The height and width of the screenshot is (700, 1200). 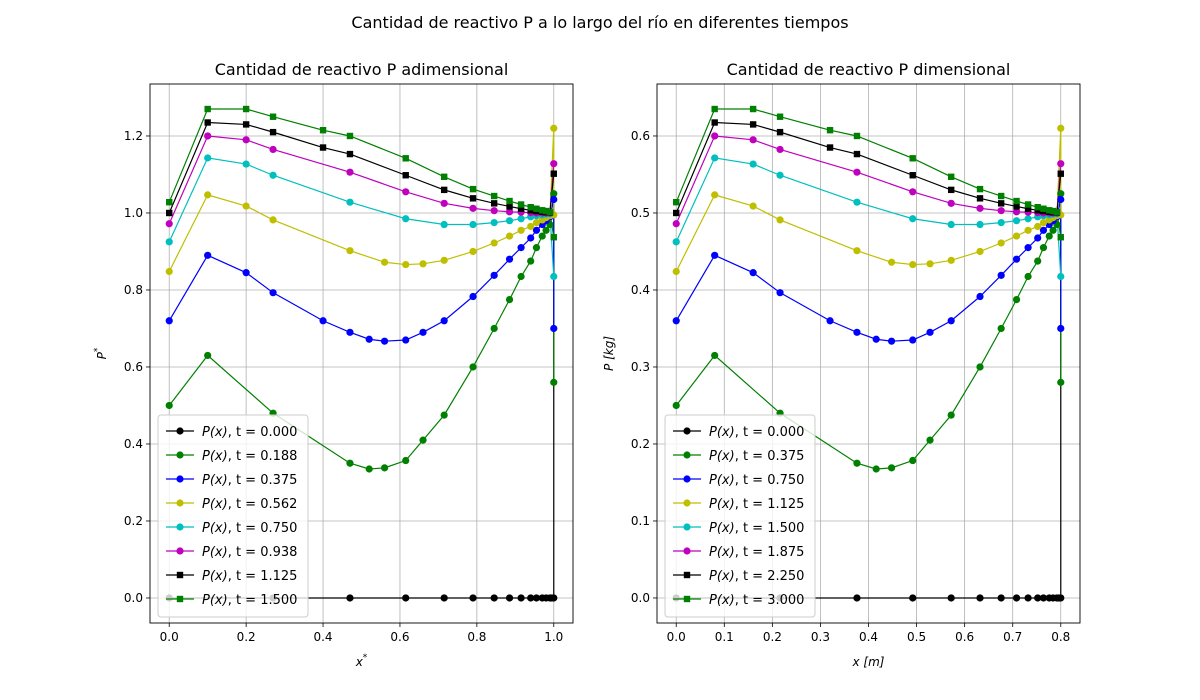 What do you see at coordinates (772, 637) in the screenshot?
I see `x-tick-label: 0.2` at bounding box center [772, 637].